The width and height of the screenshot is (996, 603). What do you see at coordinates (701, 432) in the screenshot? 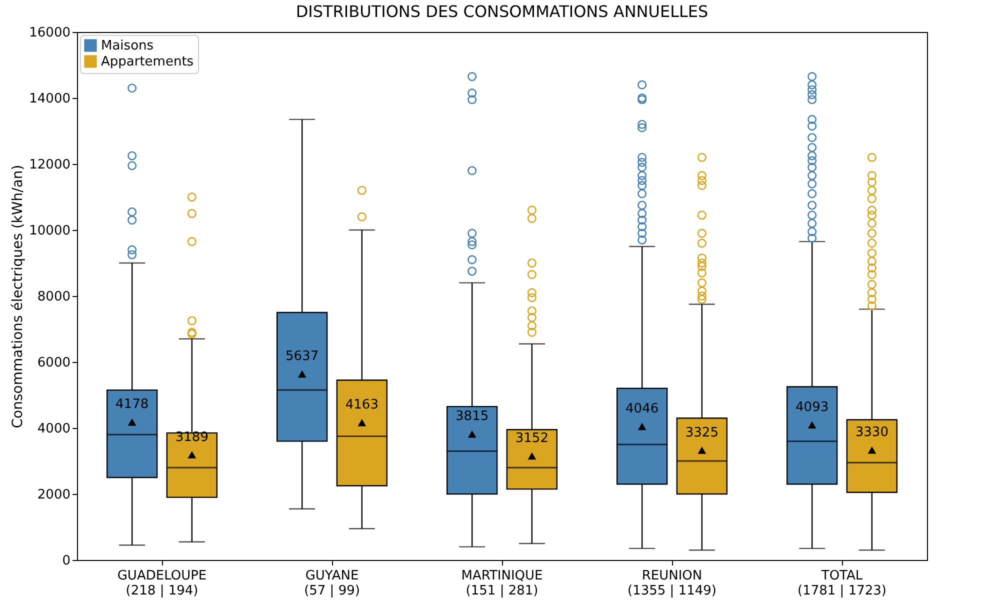
I see `text: 3325` at bounding box center [701, 432].